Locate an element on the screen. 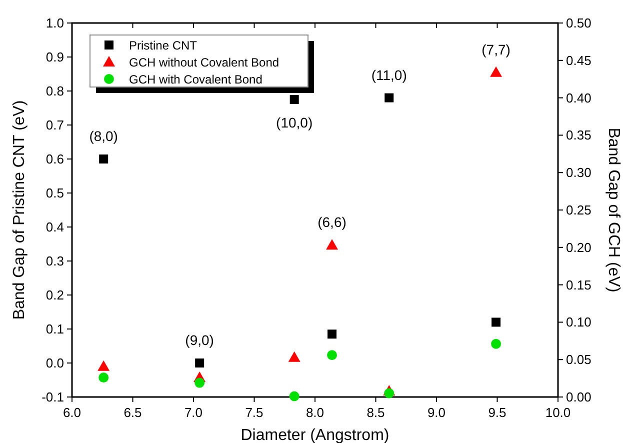 The height and width of the screenshot is (443, 623). annotation: (11,0) is located at coordinates (389, 74).